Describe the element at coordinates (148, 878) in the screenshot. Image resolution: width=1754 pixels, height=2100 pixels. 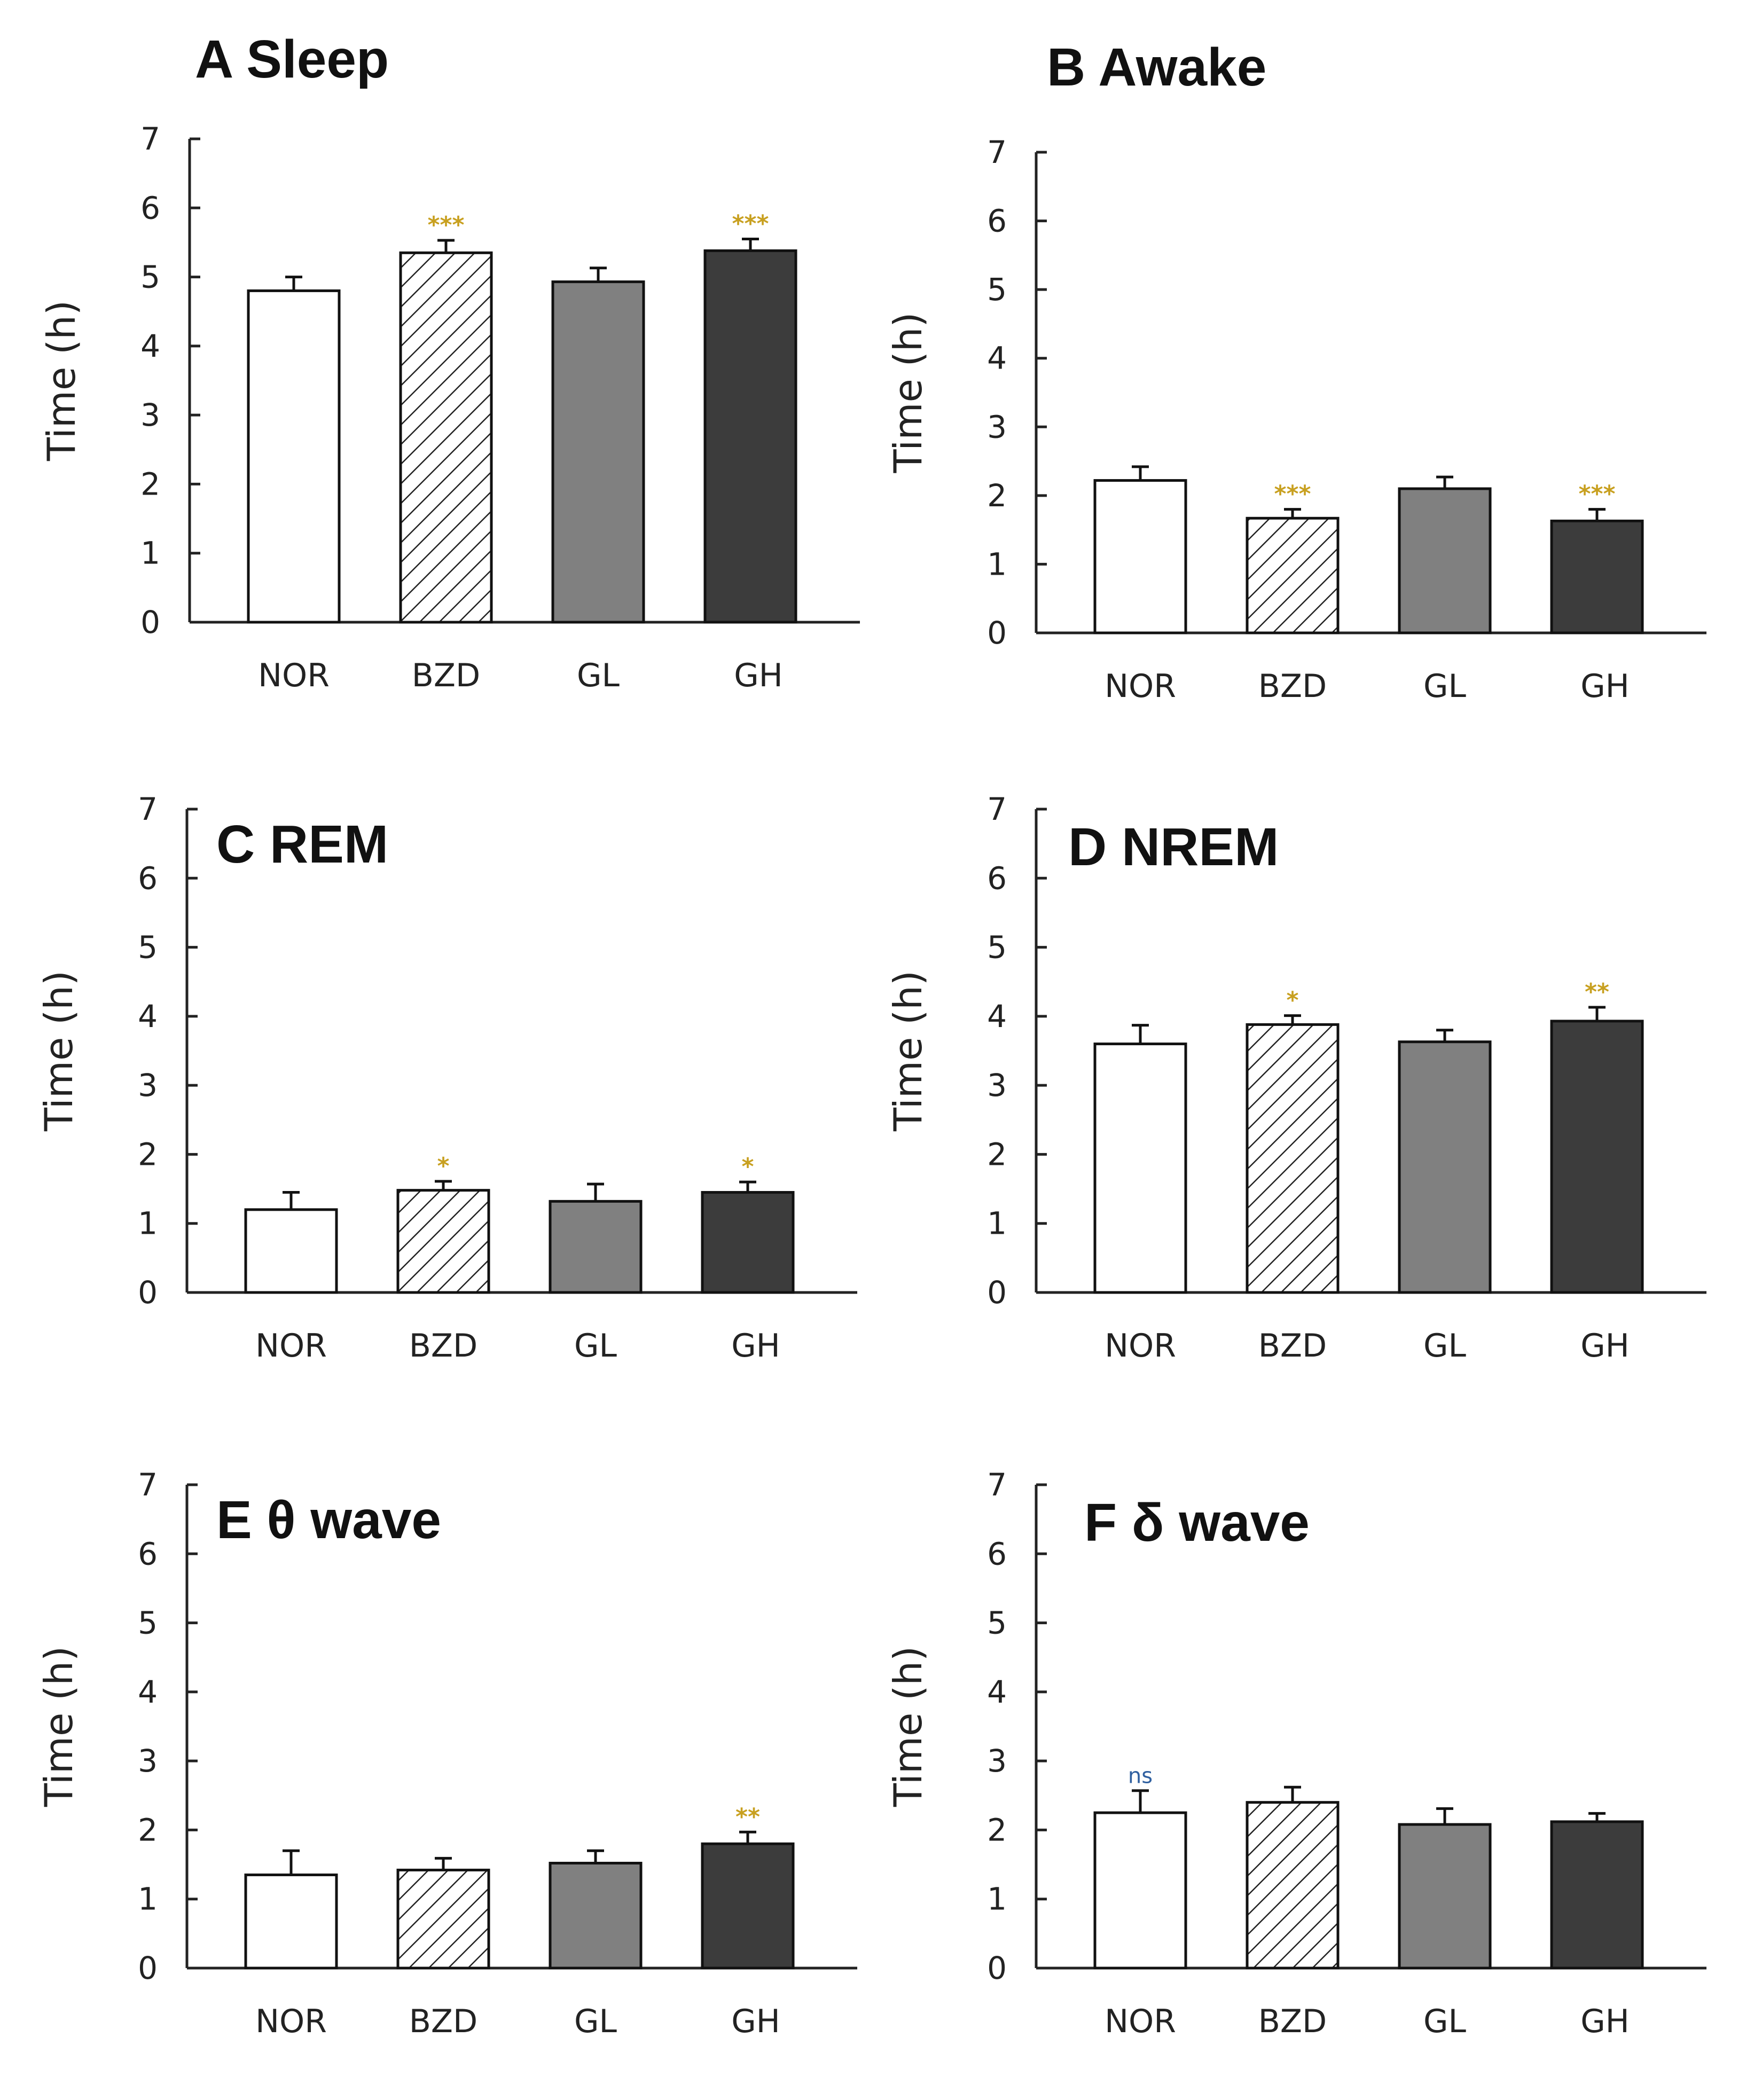
I see `panel-c-y-tick-label: 6` at that location.